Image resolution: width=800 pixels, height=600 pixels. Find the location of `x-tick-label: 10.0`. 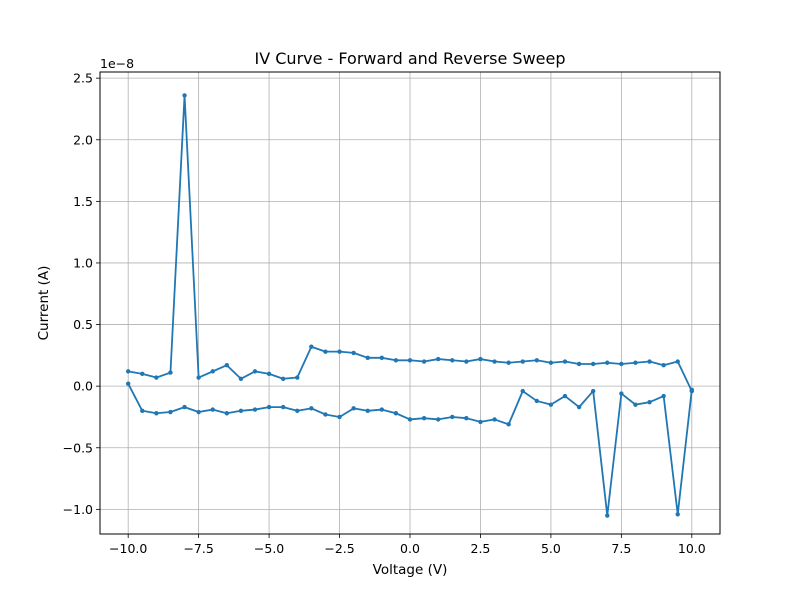

x-tick-label: 10.0 is located at coordinates (692, 548).